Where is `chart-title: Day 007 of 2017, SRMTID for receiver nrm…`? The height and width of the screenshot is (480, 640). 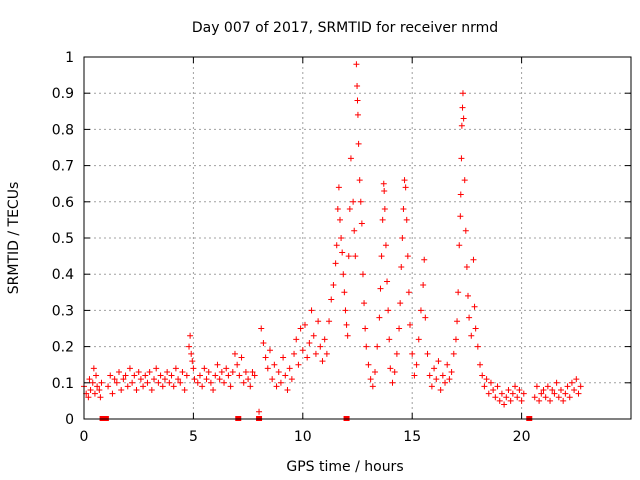
chart-title: Day 007 of 2017, SRMTID for receiver nrm… is located at coordinates (345, 28).